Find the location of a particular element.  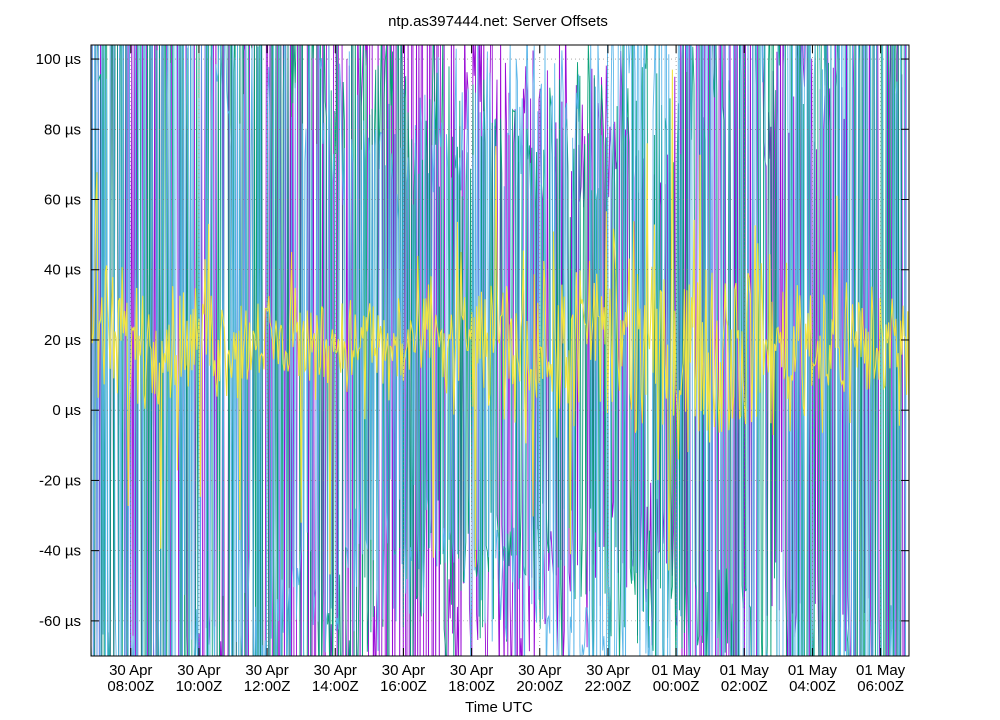

x-tick-label-time: 18:00Z is located at coordinates (471, 686).